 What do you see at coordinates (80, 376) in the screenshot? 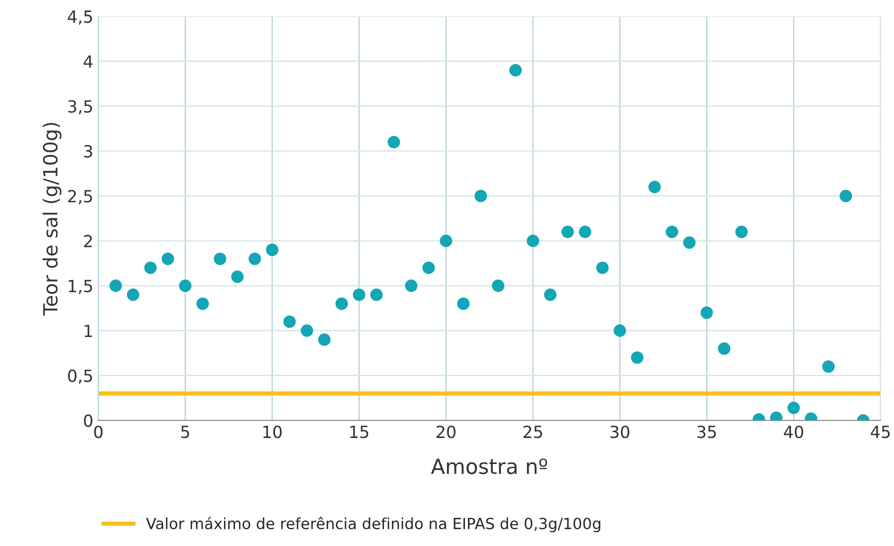
I see `y-tick-label: 0,5` at bounding box center [80, 376].